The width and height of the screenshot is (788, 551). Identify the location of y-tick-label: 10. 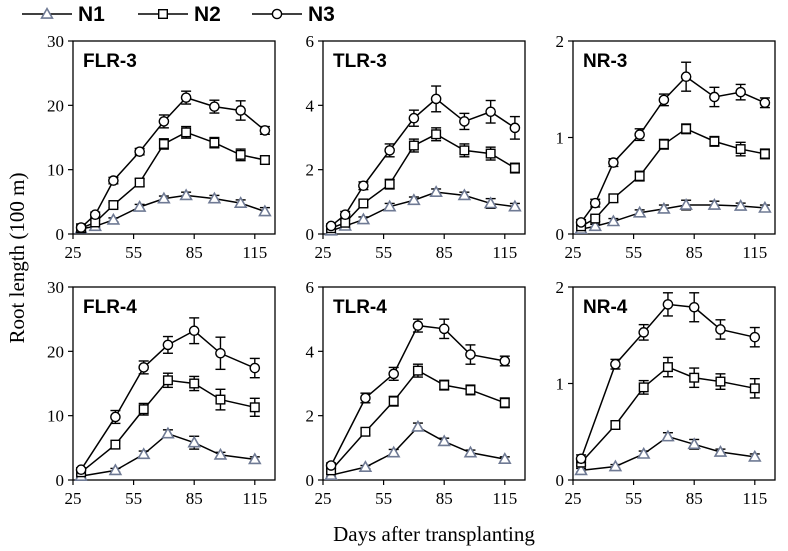
(55, 416).